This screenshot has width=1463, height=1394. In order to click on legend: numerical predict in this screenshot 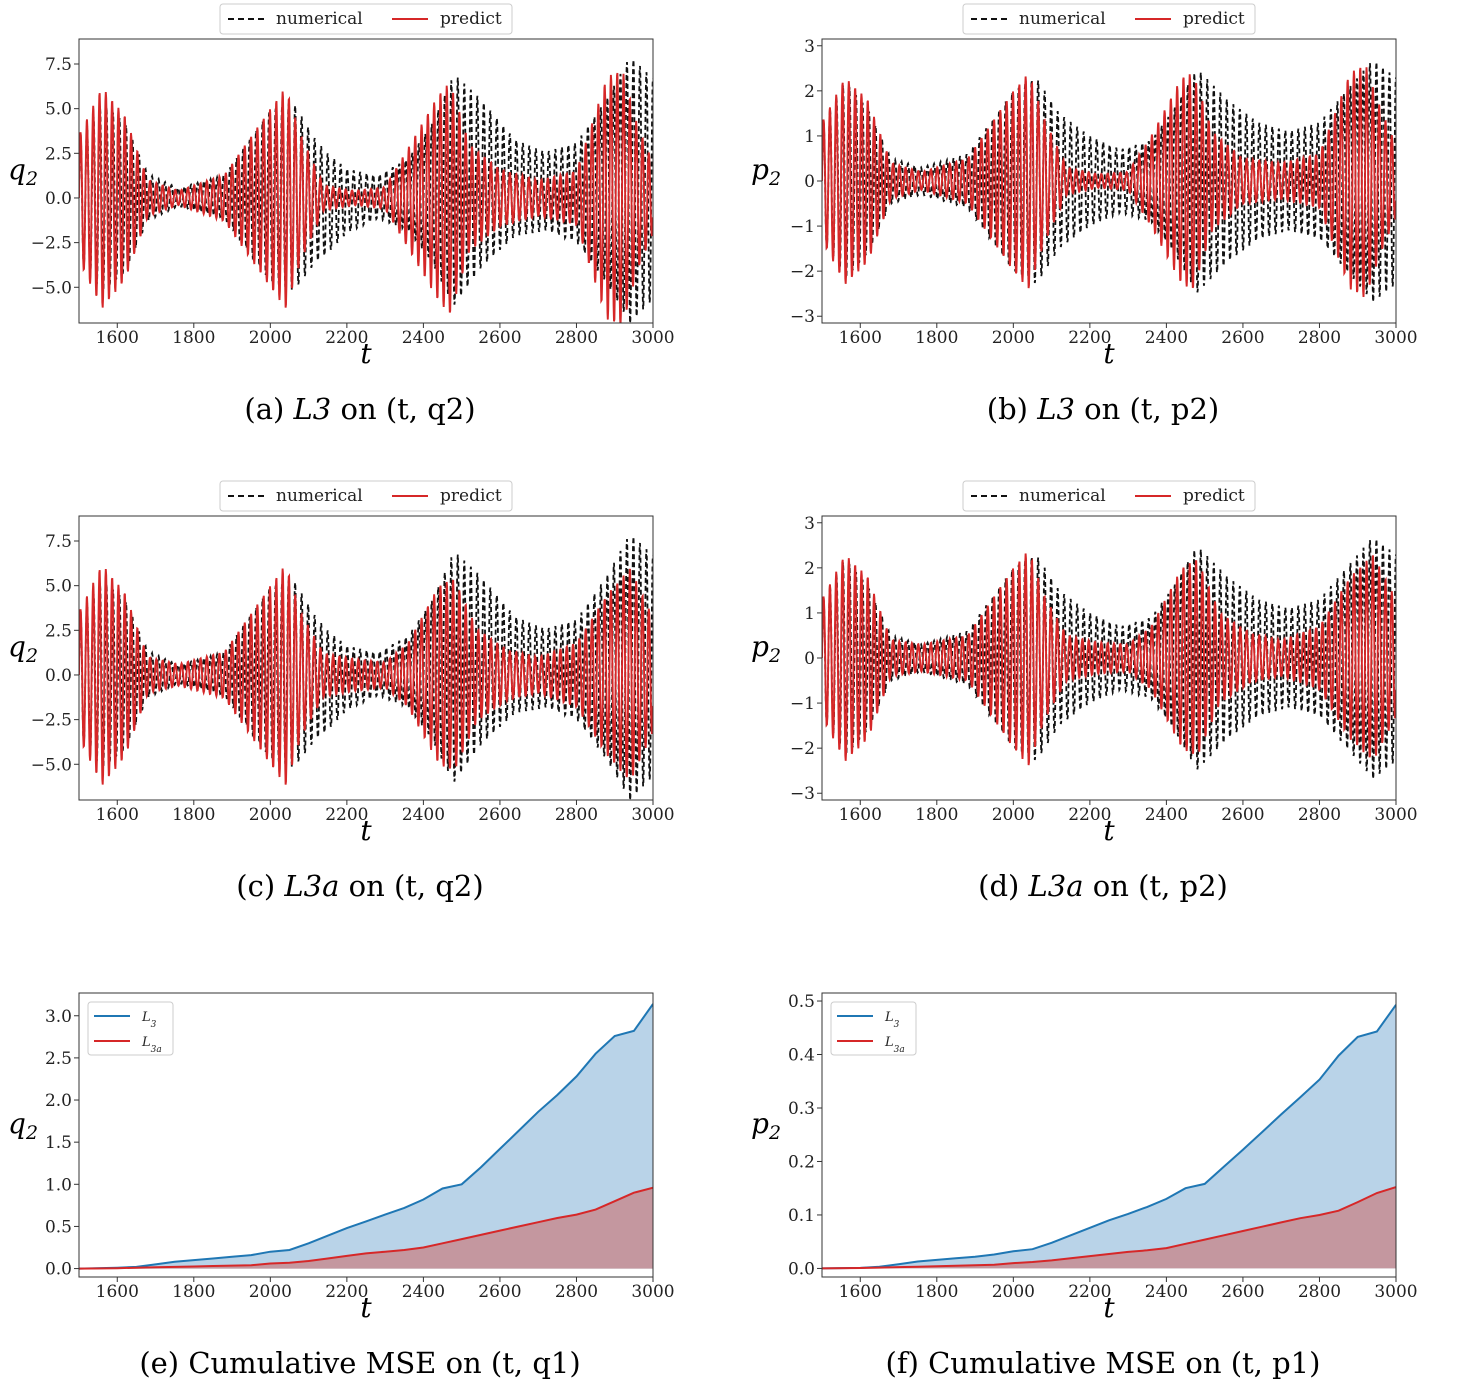, I will do `click(366, 496)`.